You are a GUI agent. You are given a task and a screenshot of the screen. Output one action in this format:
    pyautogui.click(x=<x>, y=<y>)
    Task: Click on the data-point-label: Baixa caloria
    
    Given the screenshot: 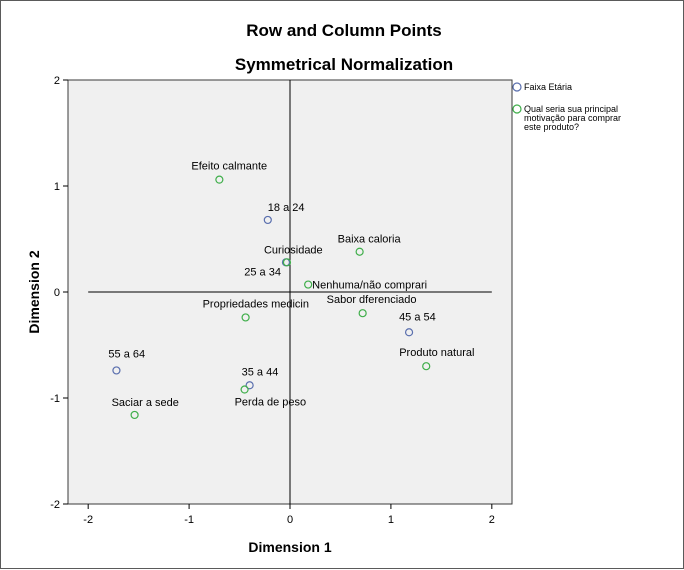 What is the action you would take?
    pyautogui.click(x=370, y=240)
    